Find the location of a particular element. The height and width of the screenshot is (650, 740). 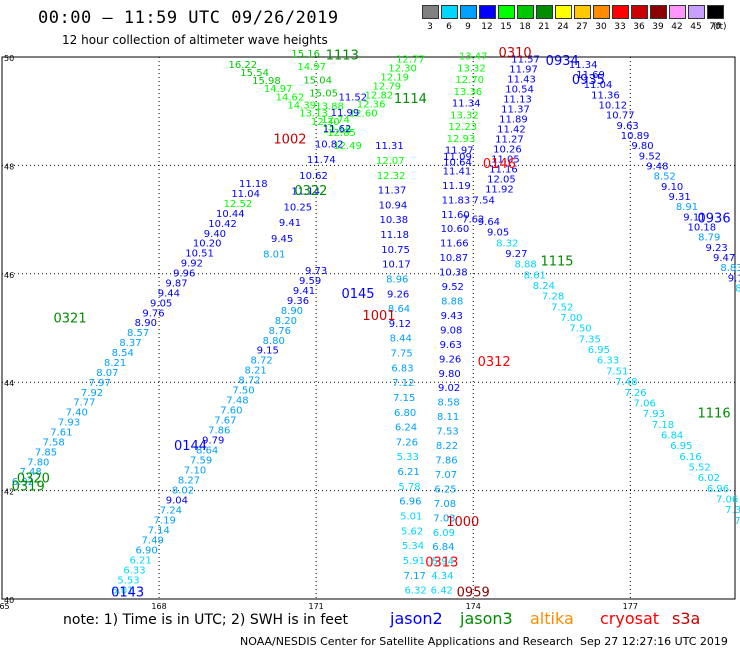

wave-height-value: 8.58 is located at coordinates (448, 403).